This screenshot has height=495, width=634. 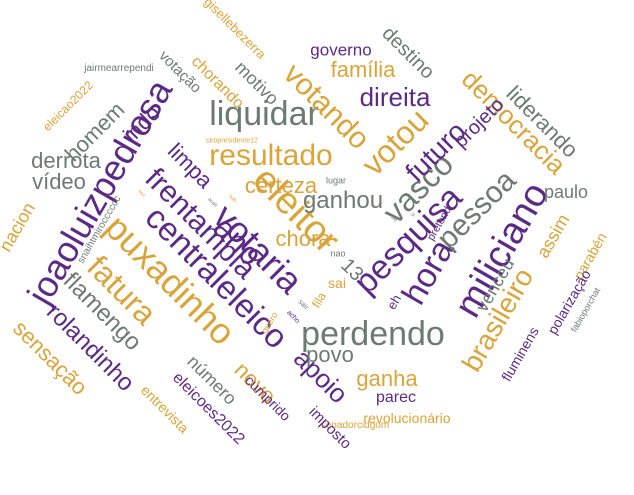 I want to click on word: povo, so click(x=330, y=354).